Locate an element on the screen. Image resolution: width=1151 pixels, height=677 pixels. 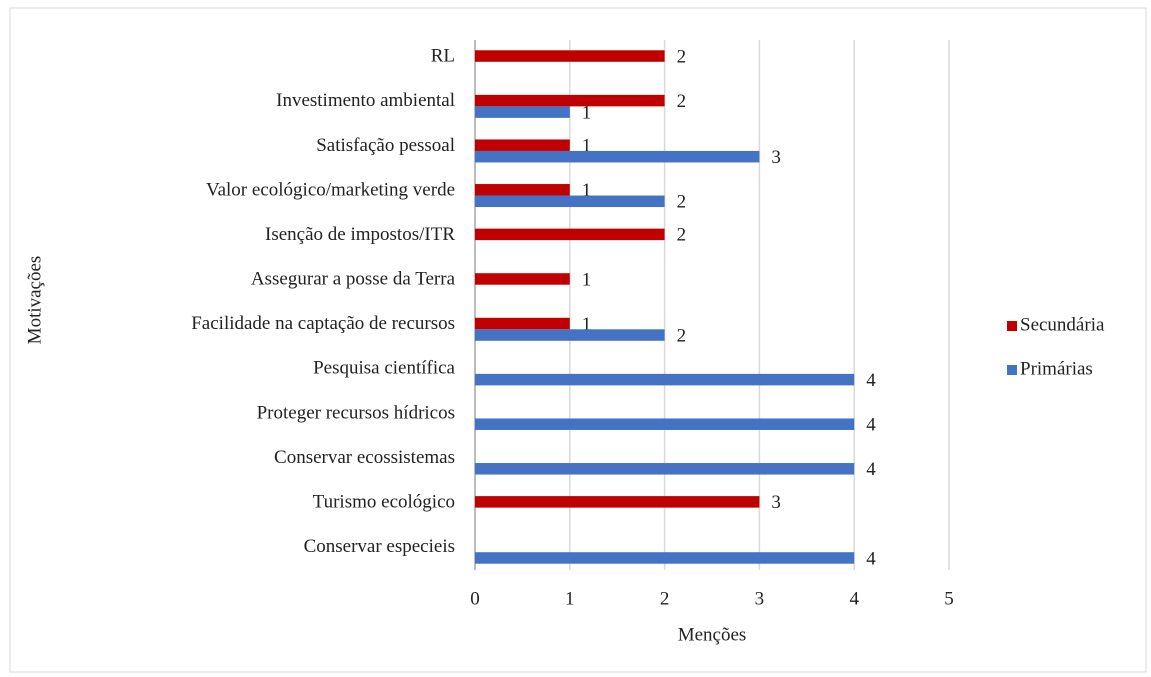
legend-label: Secundária is located at coordinates (1062, 324).